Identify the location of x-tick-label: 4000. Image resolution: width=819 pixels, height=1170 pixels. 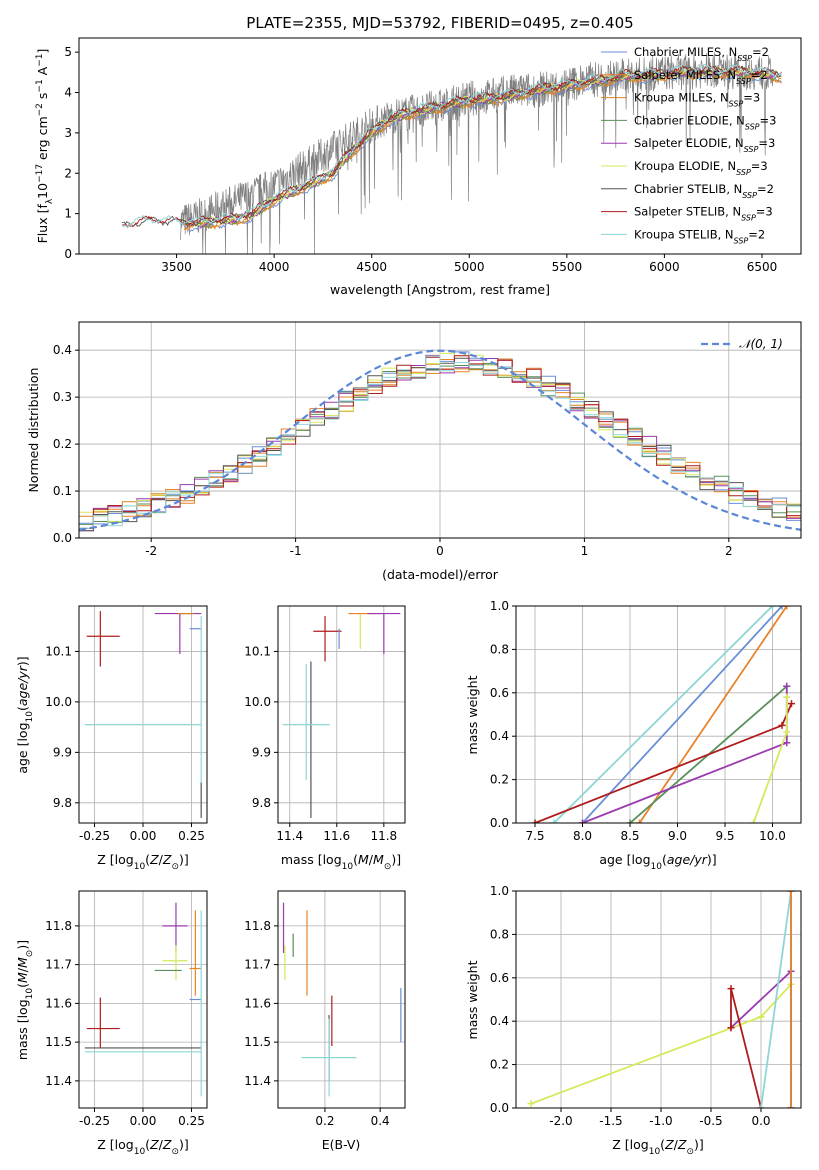
(274, 267).